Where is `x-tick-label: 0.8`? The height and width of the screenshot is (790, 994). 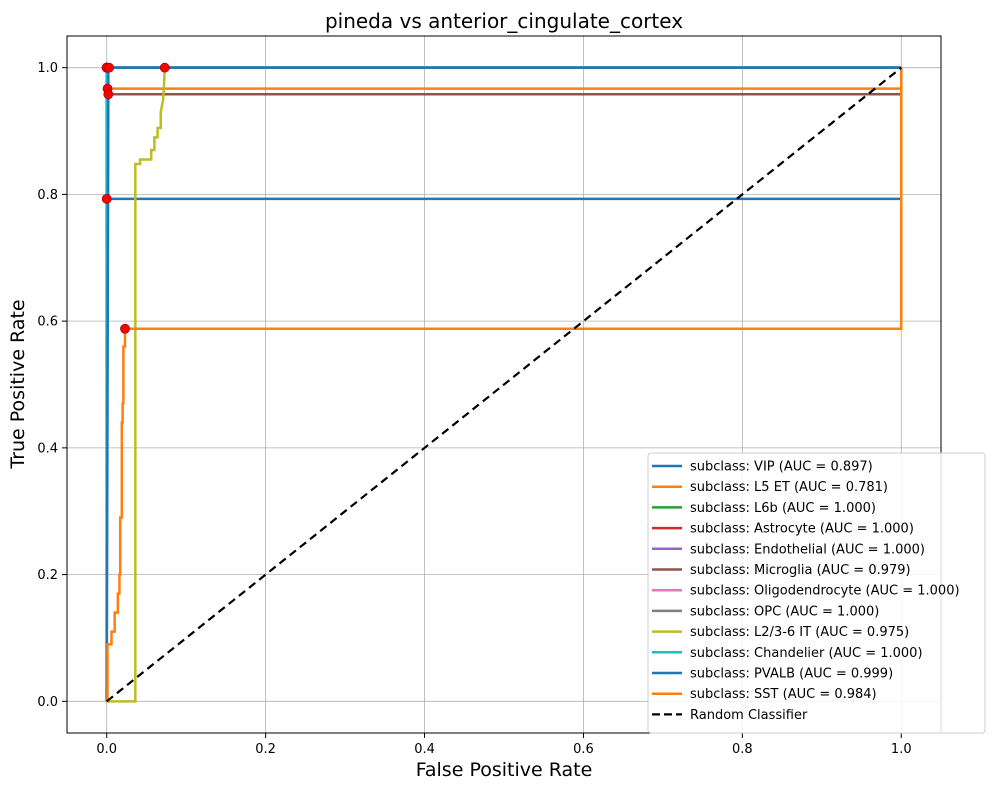
x-tick-label: 0.8 is located at coordinates (742, 749).